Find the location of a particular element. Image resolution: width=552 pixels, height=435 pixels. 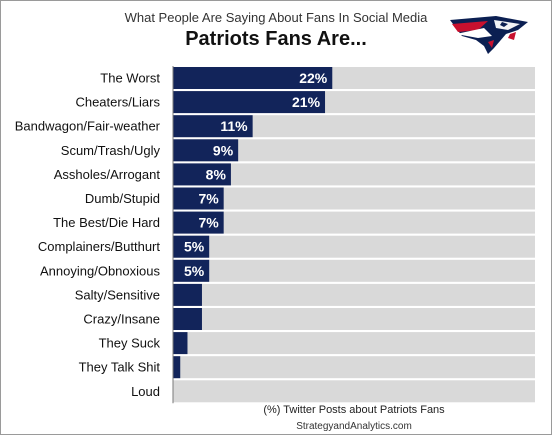

category-label: Salty/Sensitive is located at coordinates (117, 294).